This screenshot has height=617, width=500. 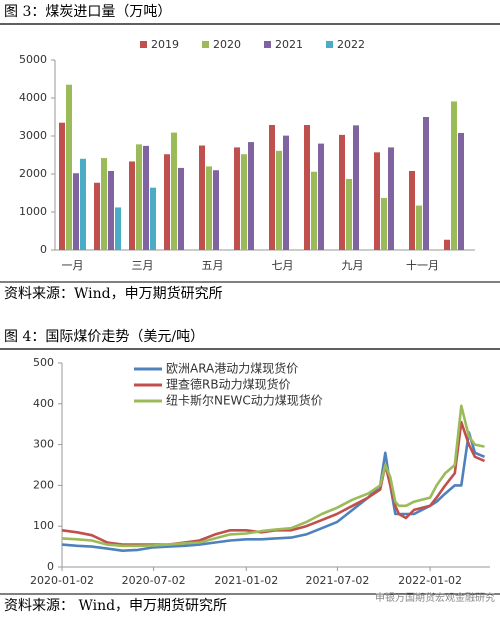 I want to click on x-tick-label: 三月, so click(x=143, y=265).